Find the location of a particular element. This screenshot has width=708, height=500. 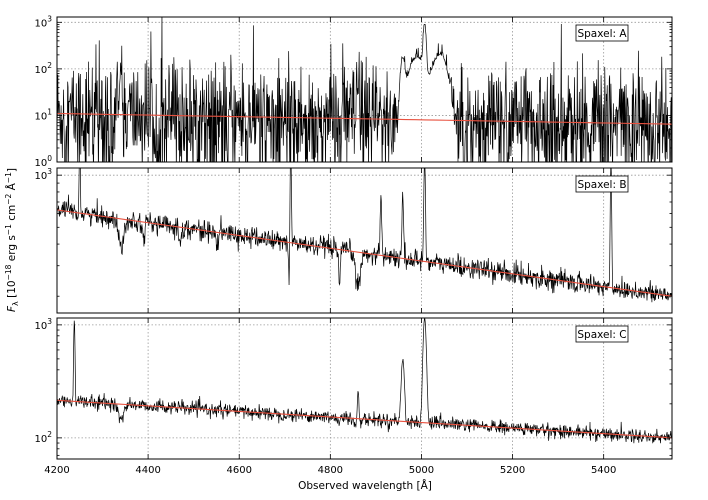

y-axis-cm: cm is located at coordinates (12, 214).